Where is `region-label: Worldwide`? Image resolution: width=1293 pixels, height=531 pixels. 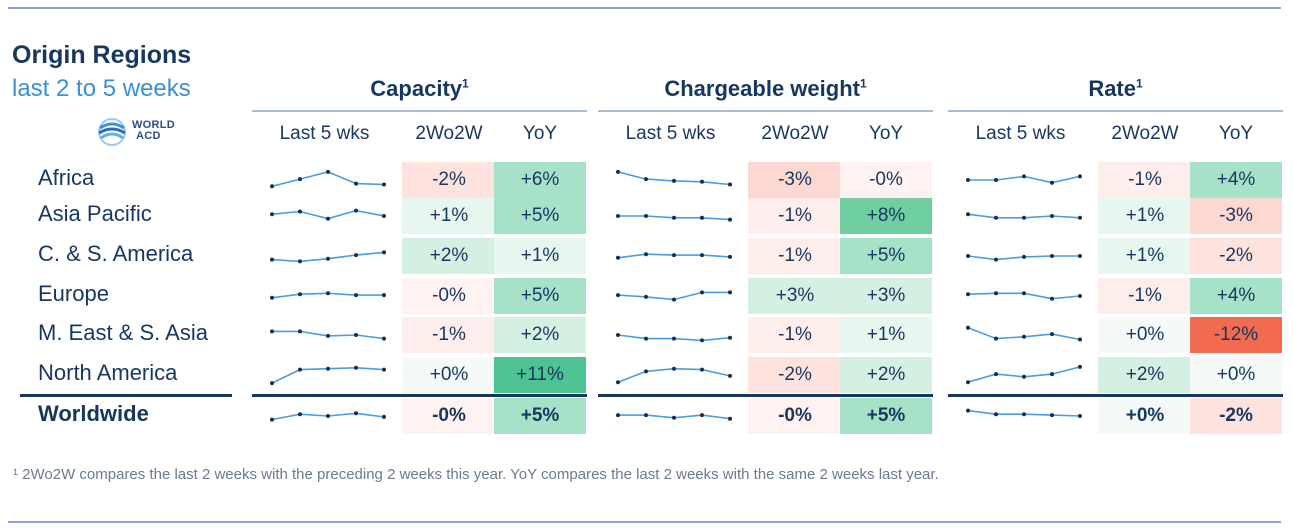
region-label: Worldwide is located at coordinates (93, 413).